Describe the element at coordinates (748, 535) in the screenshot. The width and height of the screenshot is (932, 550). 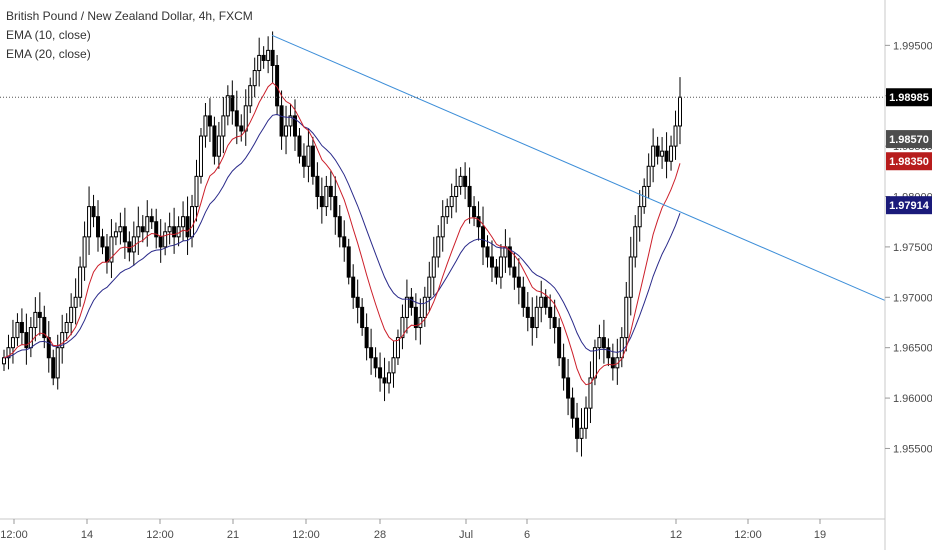
I see `x-tick-label: 12:00` at that location.